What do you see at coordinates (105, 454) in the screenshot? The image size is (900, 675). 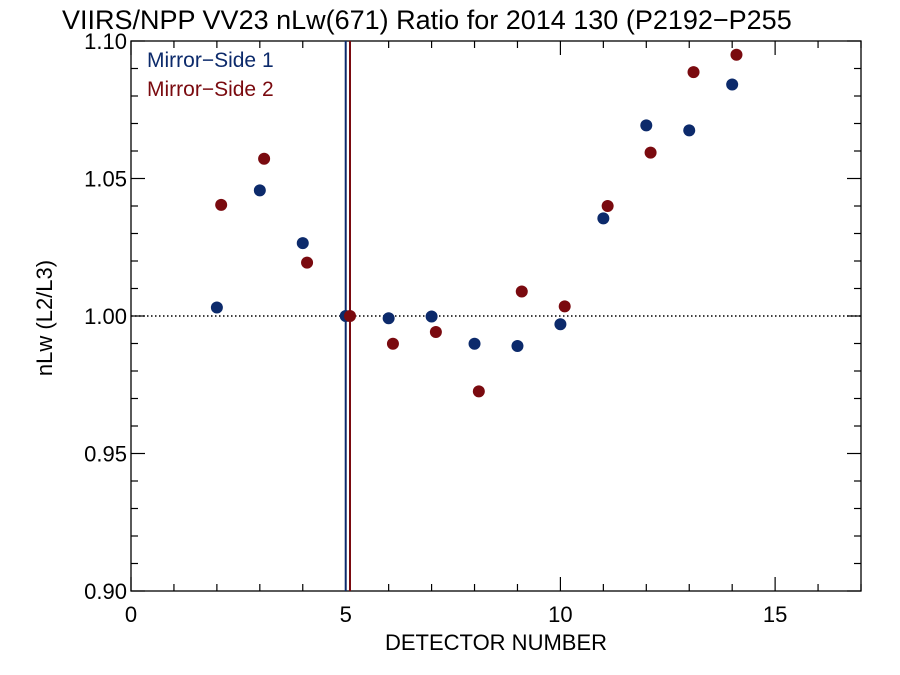 I see `y-tick-label: 0.95` at bounding box center [105, 454].